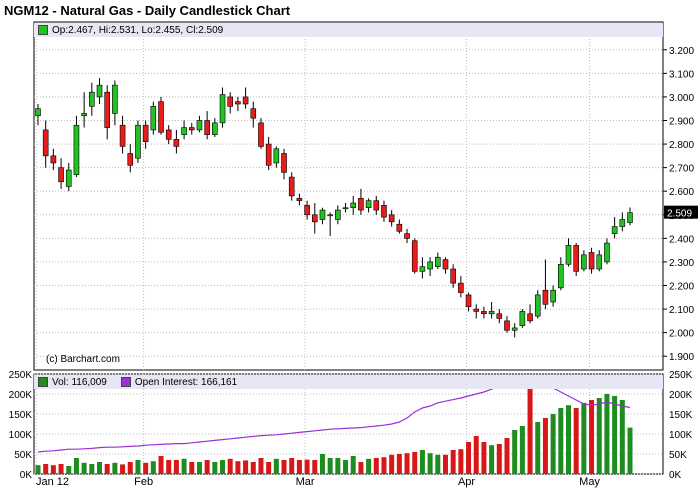  Describe the element at coordinates (681, 122) in the screenshot. I see `price-tick-label: 2.900` at that location.